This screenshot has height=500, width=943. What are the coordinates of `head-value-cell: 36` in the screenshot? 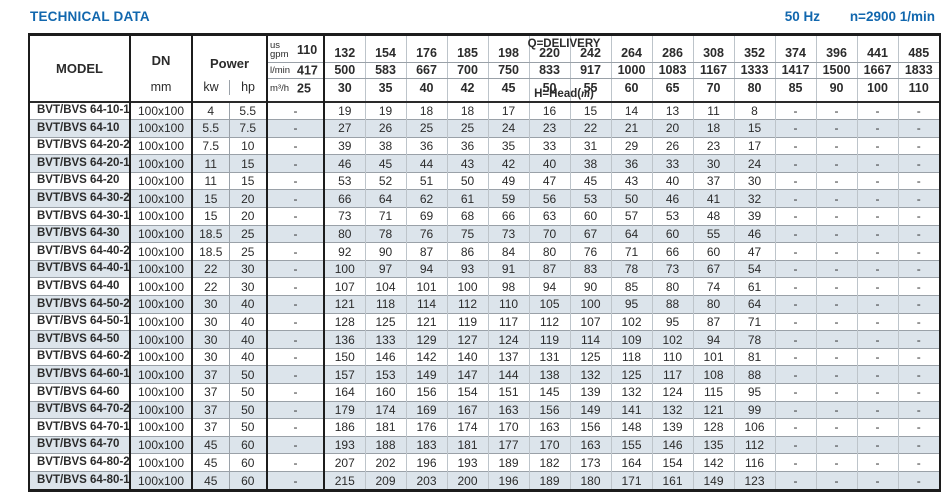 It's located at (632, 163).